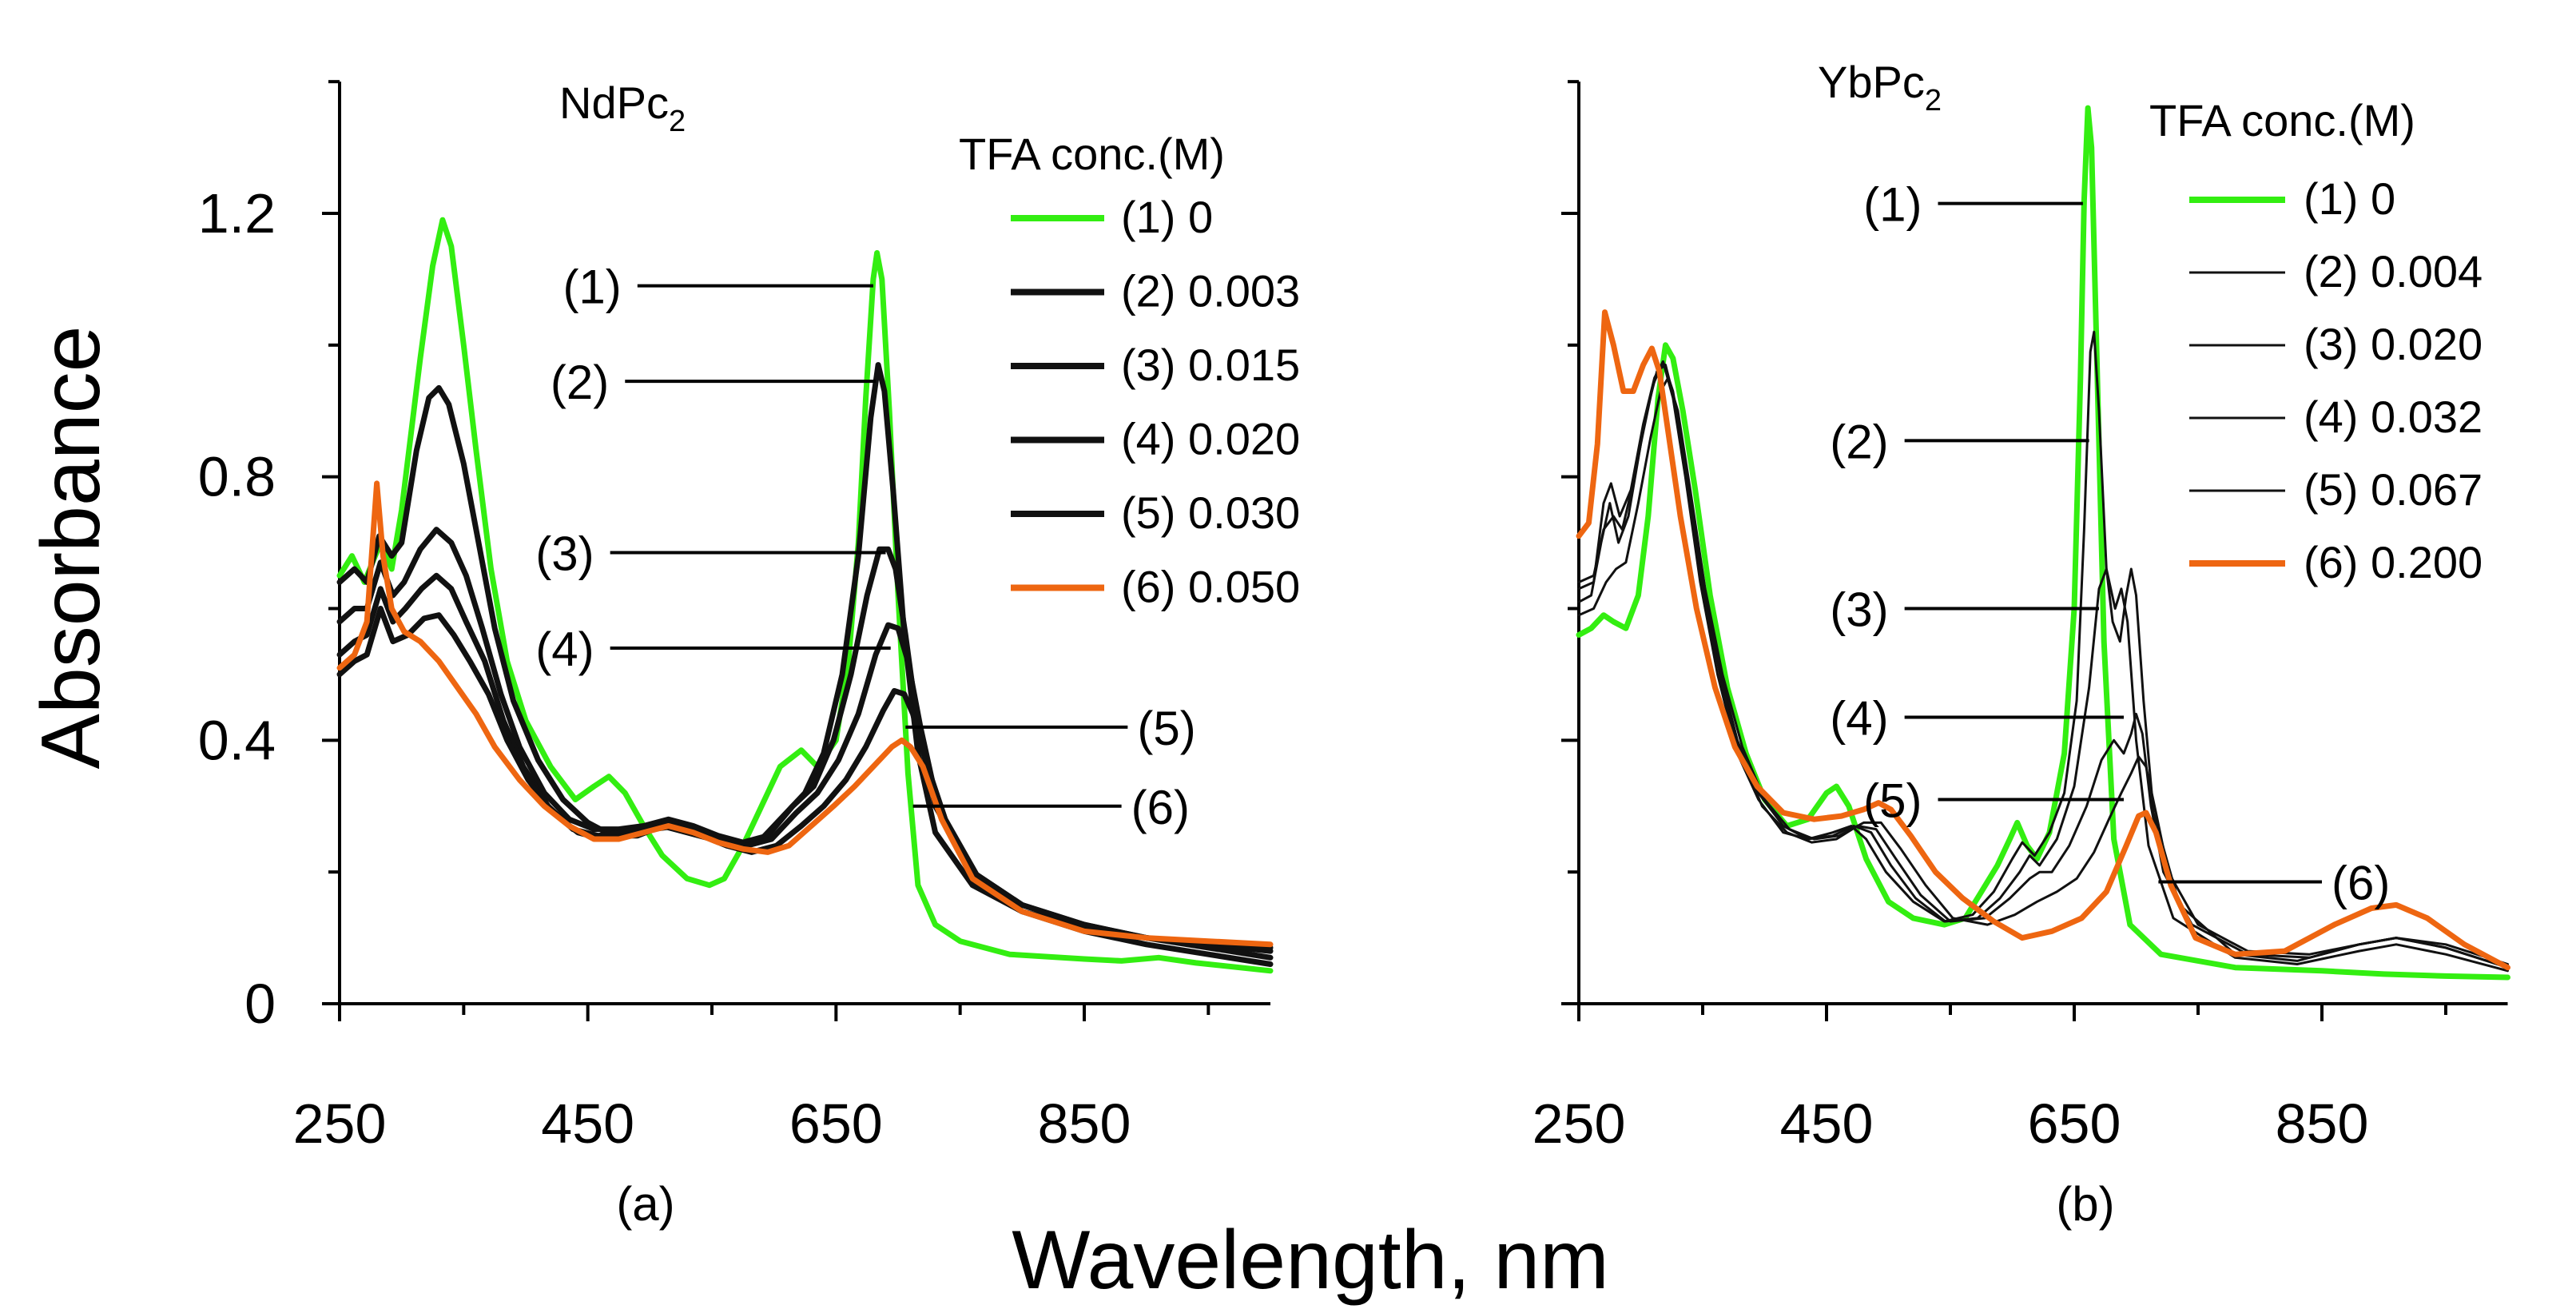 The image size is (2576, 1313). What do you see at coordinates (260, 1004) in the screenshot?
I see `y-tick-label: 0` at bounding box center [260, 1004].